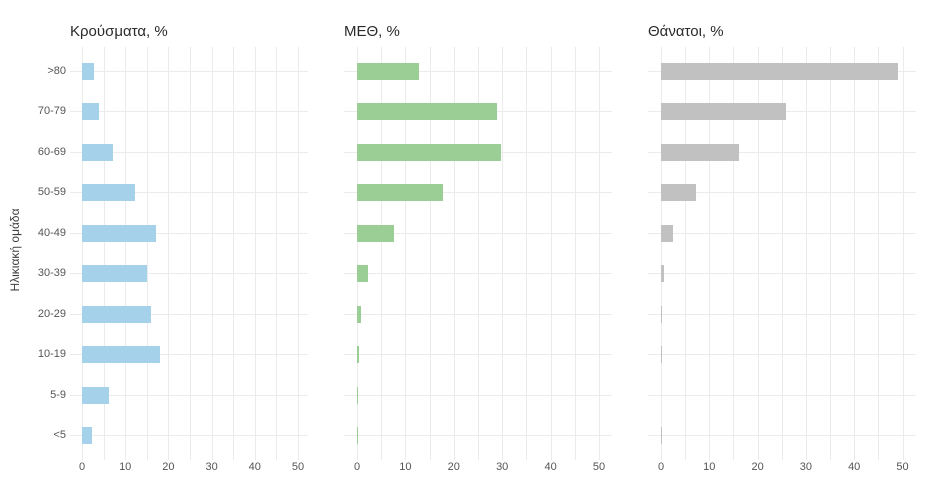 The width and height of the screenshot is (932, 501). Describe the element at coordinates (51, 151) in the screenshot. I see `y-tick-label: 60-69` at that location.